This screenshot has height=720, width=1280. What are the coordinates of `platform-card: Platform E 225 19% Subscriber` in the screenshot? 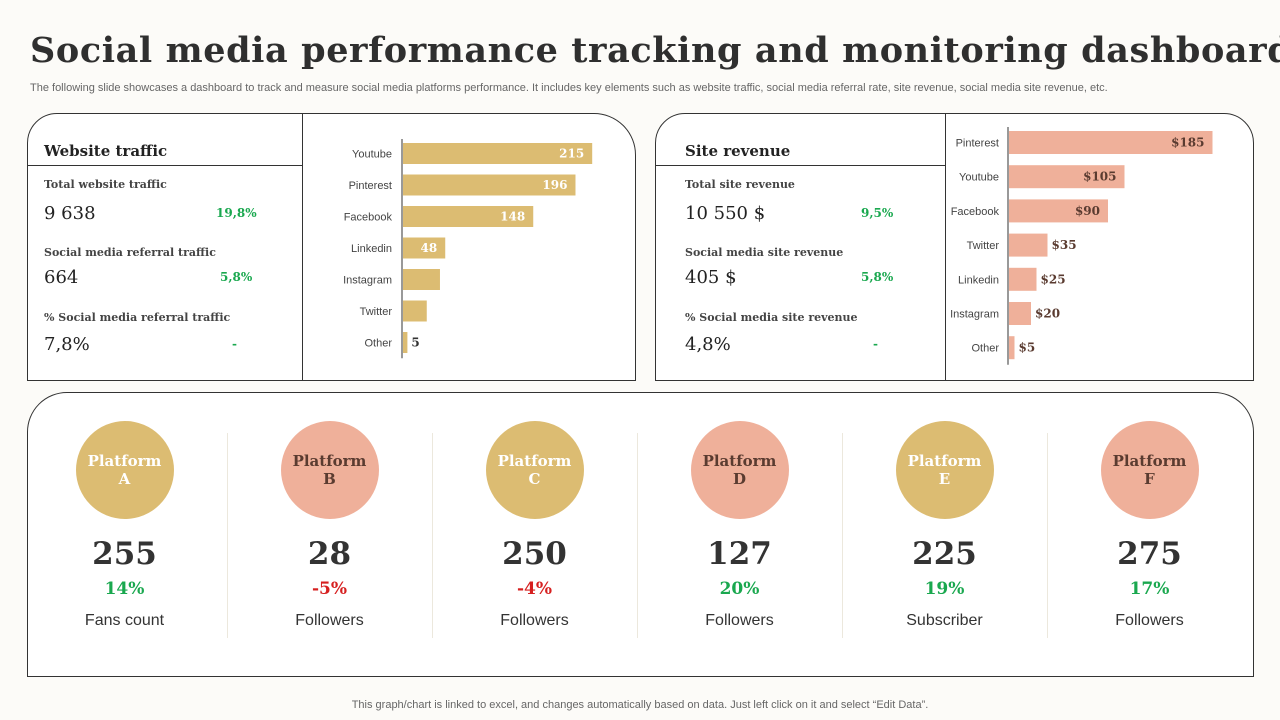 It's located at (944, 526).